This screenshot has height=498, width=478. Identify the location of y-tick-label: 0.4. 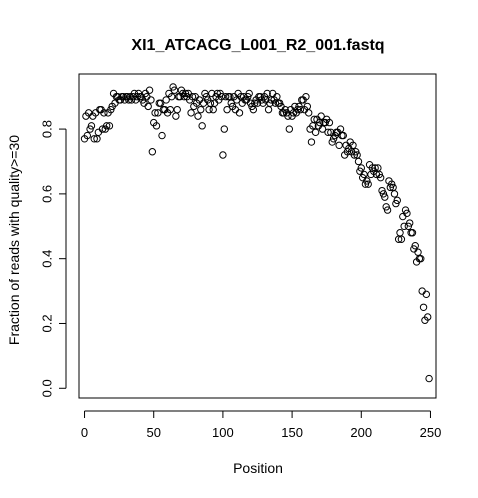
(46, 259).